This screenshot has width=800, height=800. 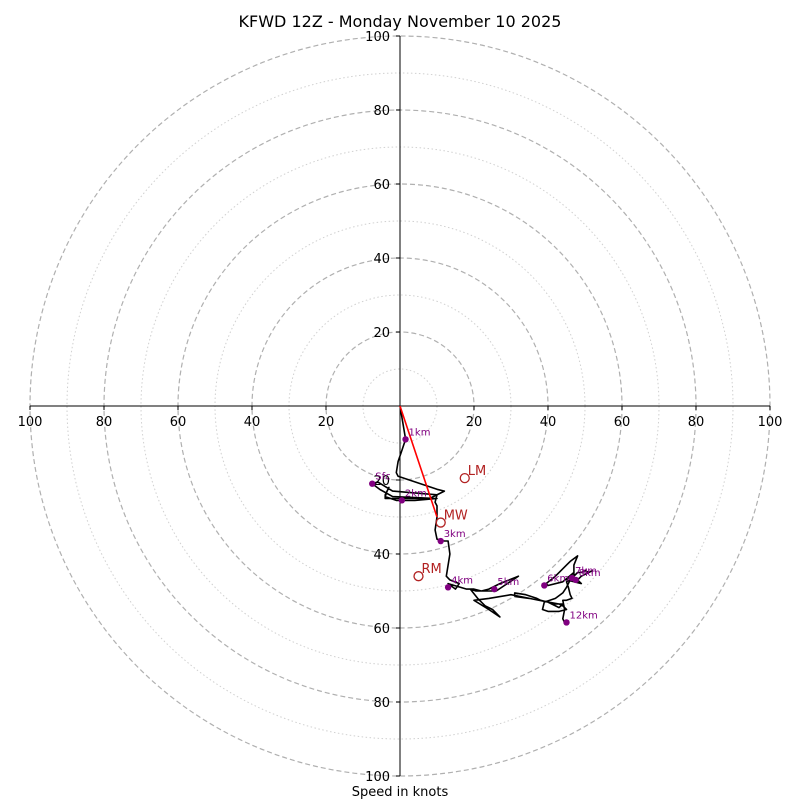 What do you see at coordinates (420, 432) in the screenshot?
I see `height-marker-label: 1km` at bounding box center [420, 432].